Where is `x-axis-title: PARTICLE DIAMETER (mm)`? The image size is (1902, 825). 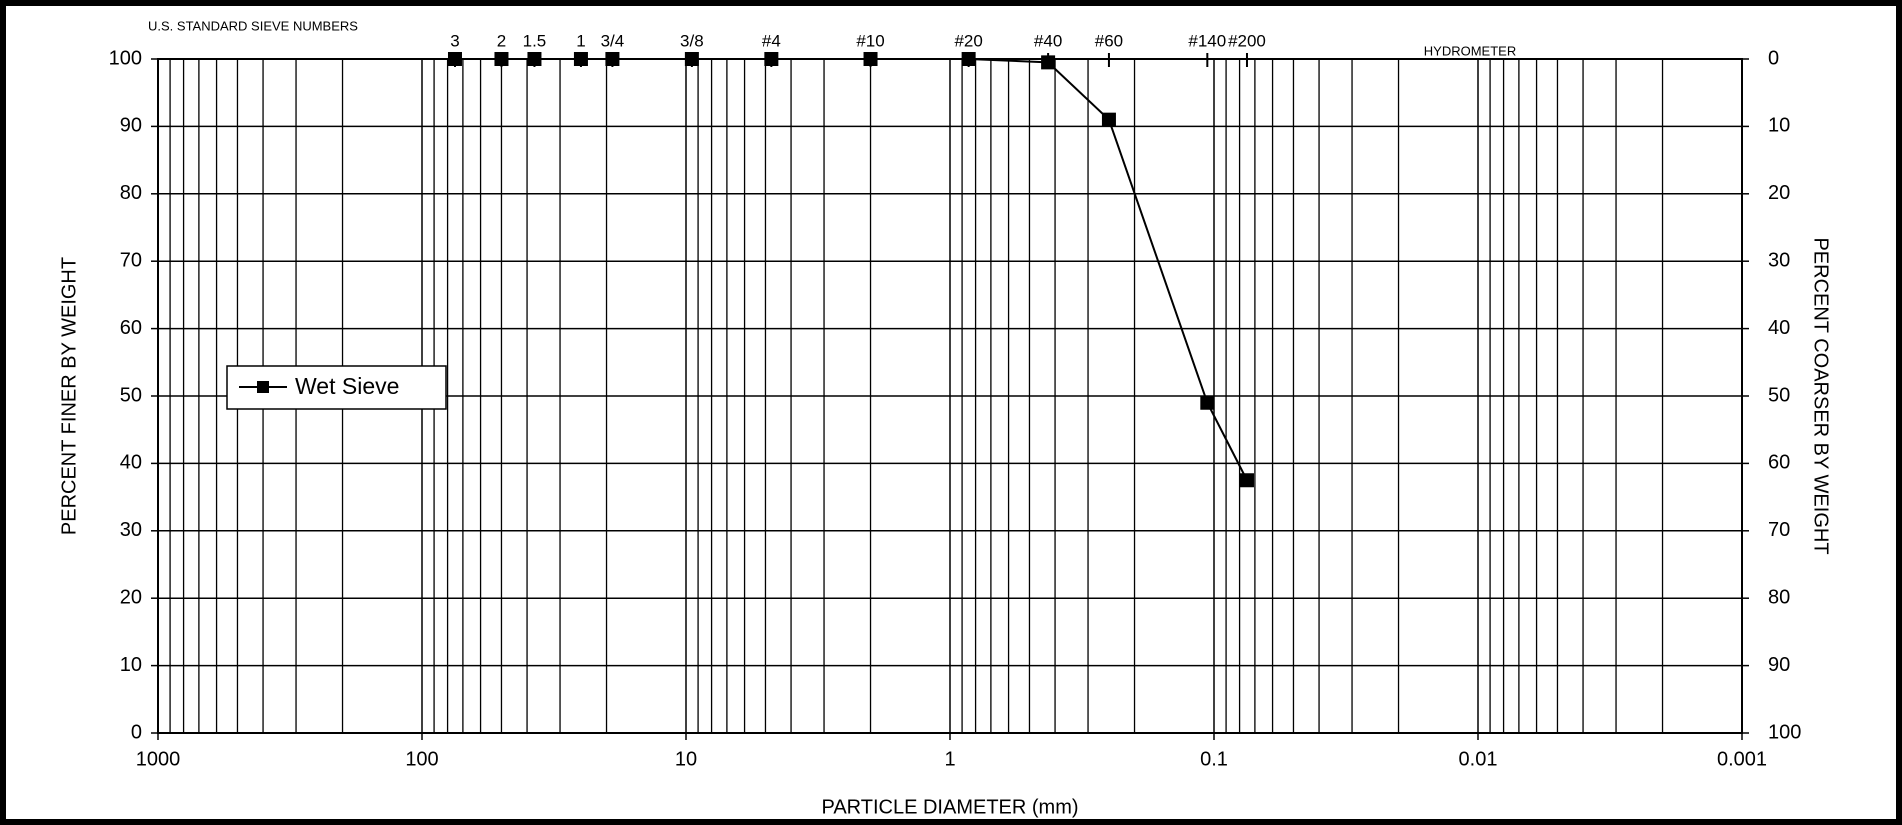
x-axis-title: PARTICLE DIAMETER (mm) is located at coordinates (949, 807).